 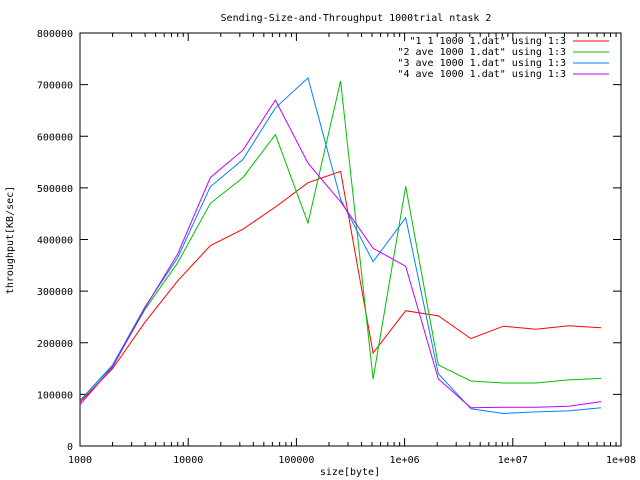 What do you see at coordinates (621, 460) in the screenshot?
I see `x-tick-label: 1e+08` at bounding box center [621, 460].